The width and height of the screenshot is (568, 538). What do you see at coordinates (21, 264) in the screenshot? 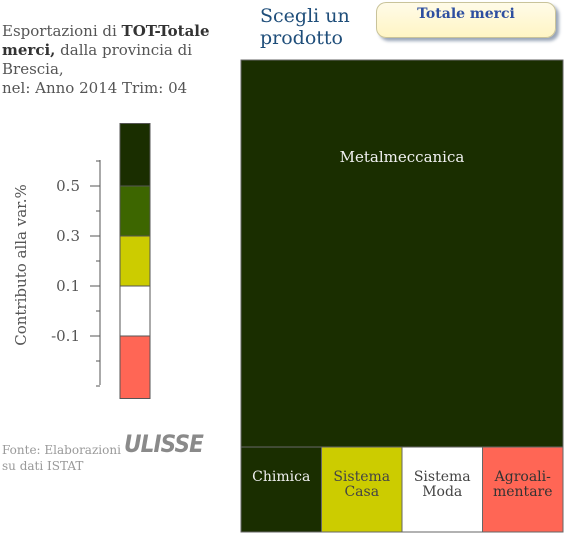
I see `legend-ylabel: Contributo alla var.%` at bounding box center [21, 264].